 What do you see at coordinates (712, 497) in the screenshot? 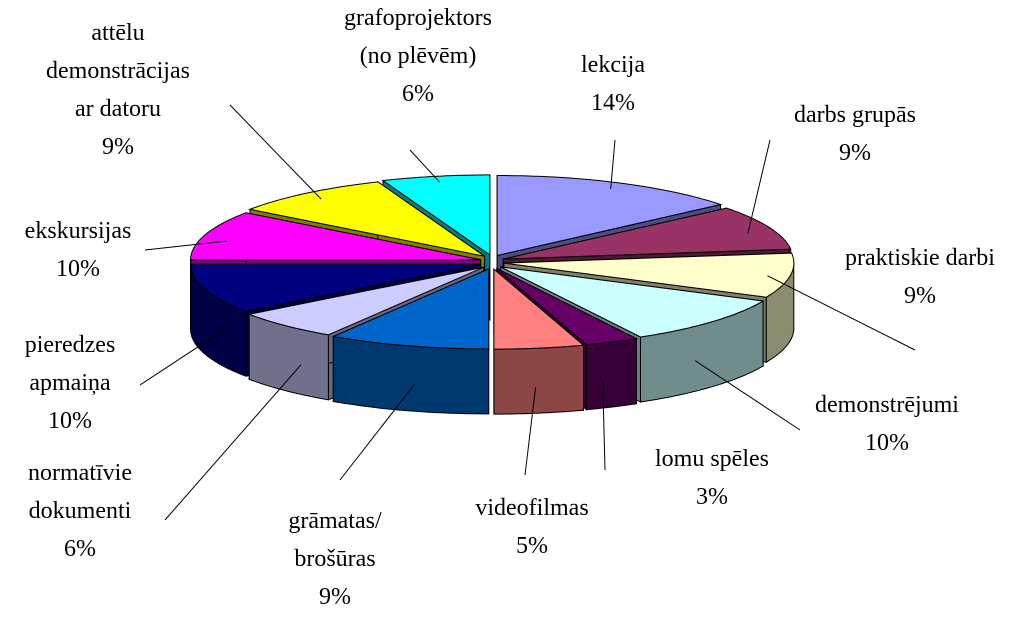
I see `value-label: 3%` at bounding box center [712, 497].